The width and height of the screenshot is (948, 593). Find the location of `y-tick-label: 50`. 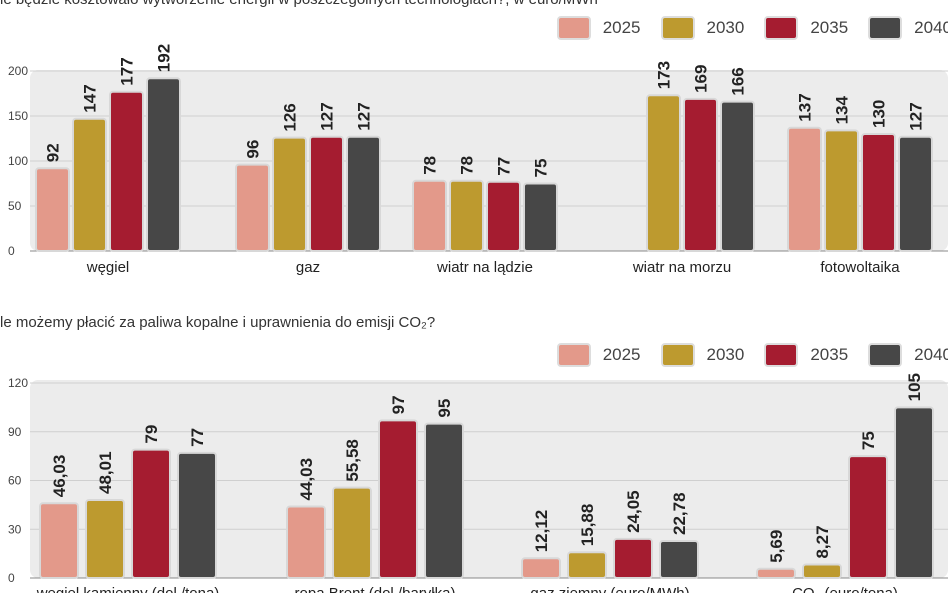

y-tick-label: 50 is located at coordinates (15, 206).